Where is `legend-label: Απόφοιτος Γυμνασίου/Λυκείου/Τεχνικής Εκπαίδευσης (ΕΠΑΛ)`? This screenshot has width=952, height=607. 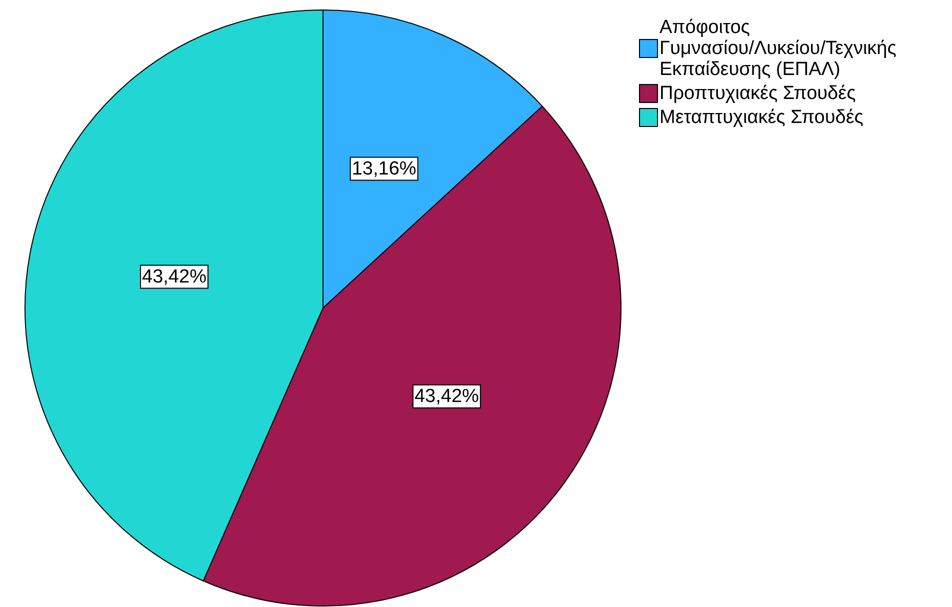 legend-label: Απόφοιτος Γυμνασίου/Λυκείου/Τεχνικής Εκπαίδευσης (ΕΠΑΛ) is located at coordinates (778, 48).